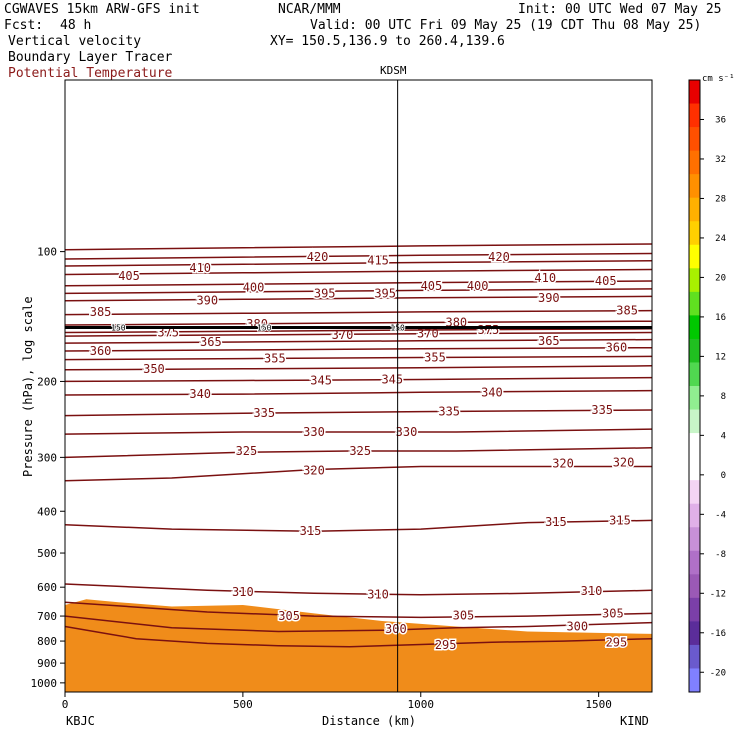 This screenshot has width=740, height=740. What do you see at coordinates (321, 380) in the screenshot?
I see `theta-label: 345` at bounding box center [321, 380].